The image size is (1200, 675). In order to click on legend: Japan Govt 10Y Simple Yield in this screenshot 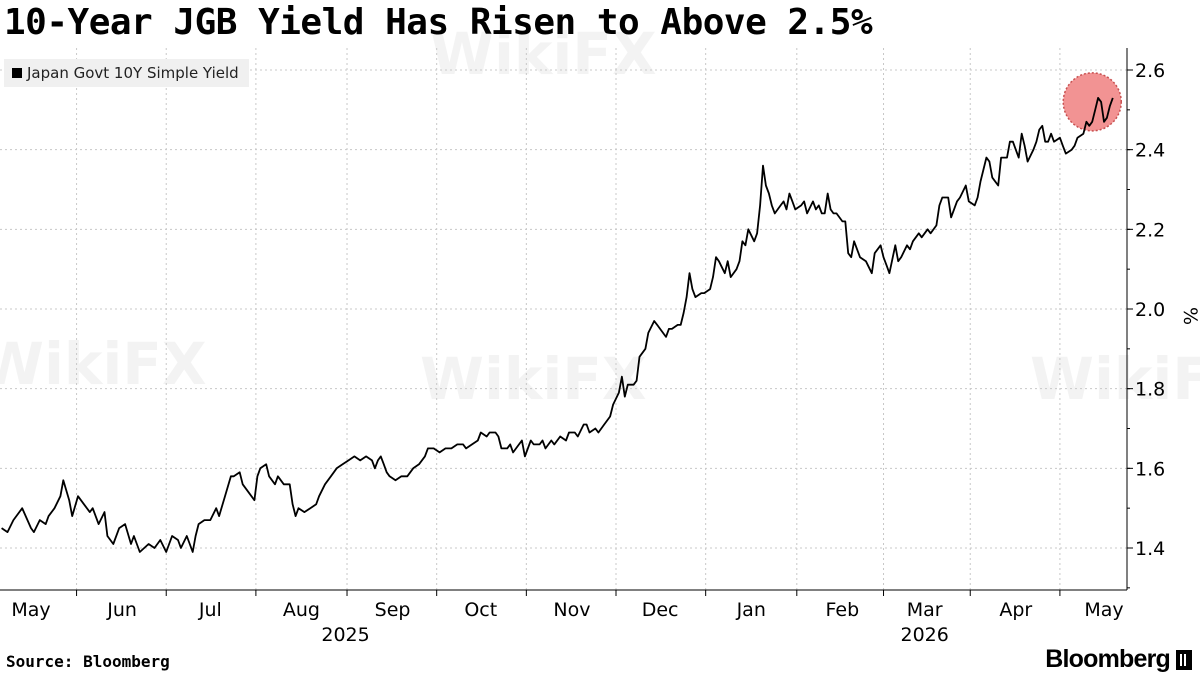, I will do `click(126, 73)`.